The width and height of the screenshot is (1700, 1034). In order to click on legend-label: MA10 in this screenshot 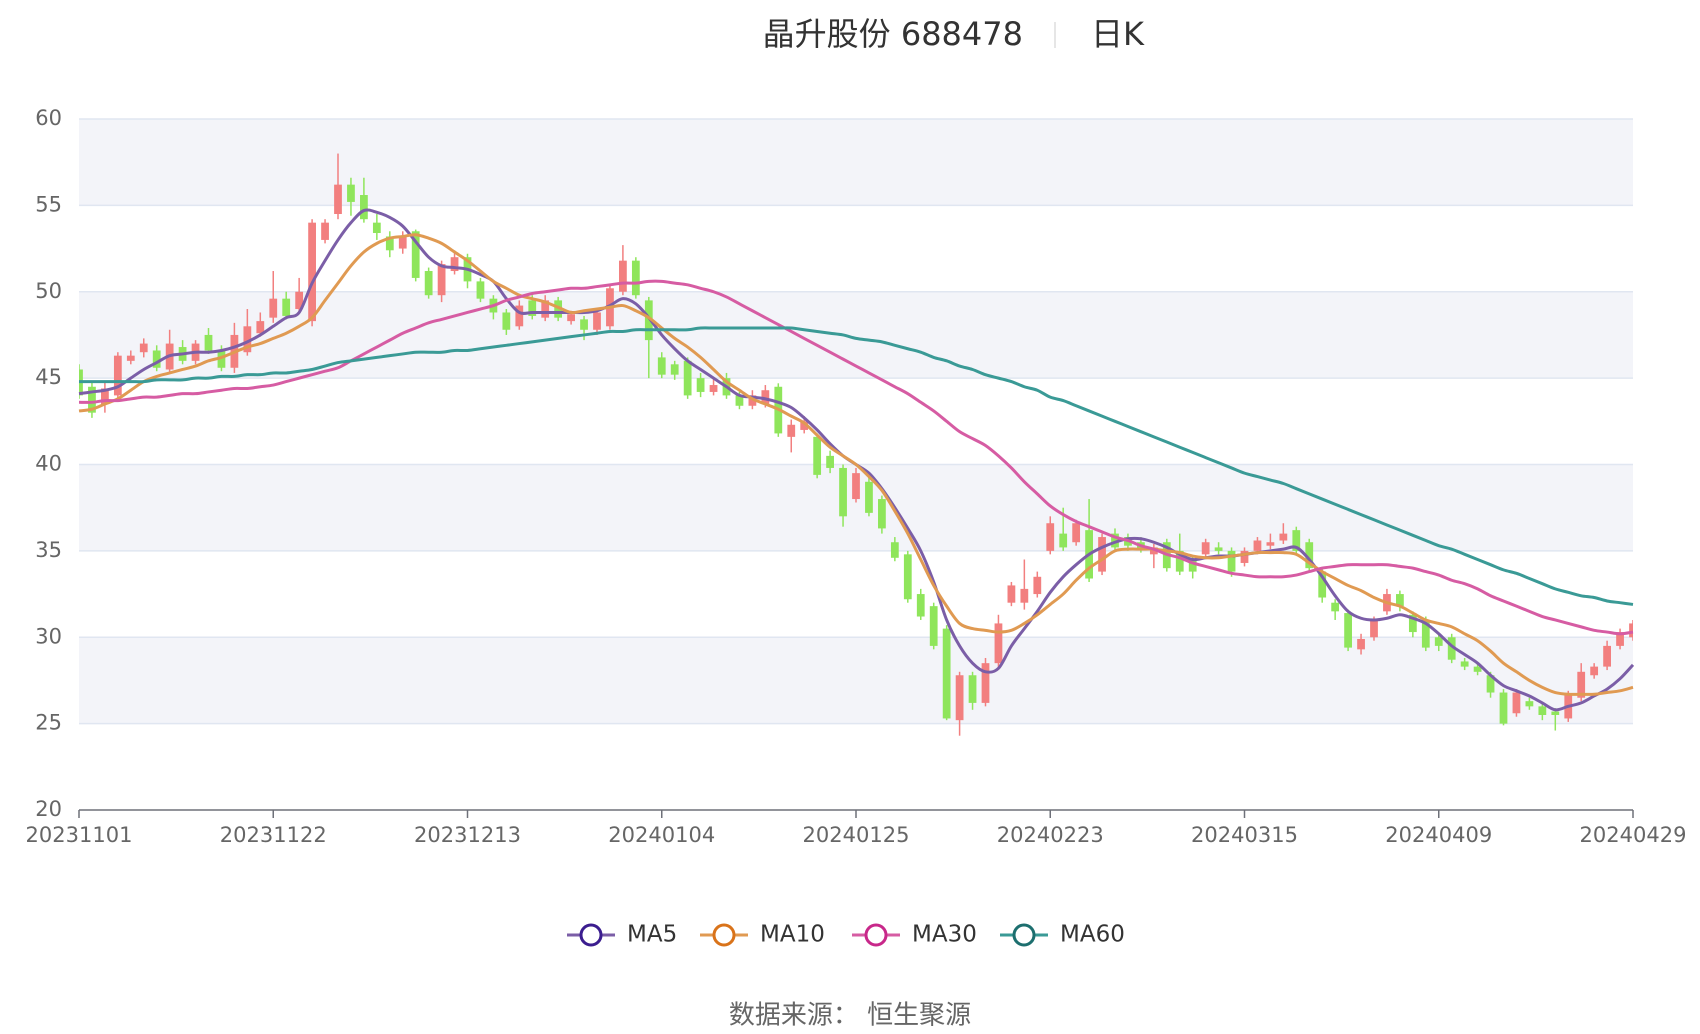, I will do `click(792, 935)`.